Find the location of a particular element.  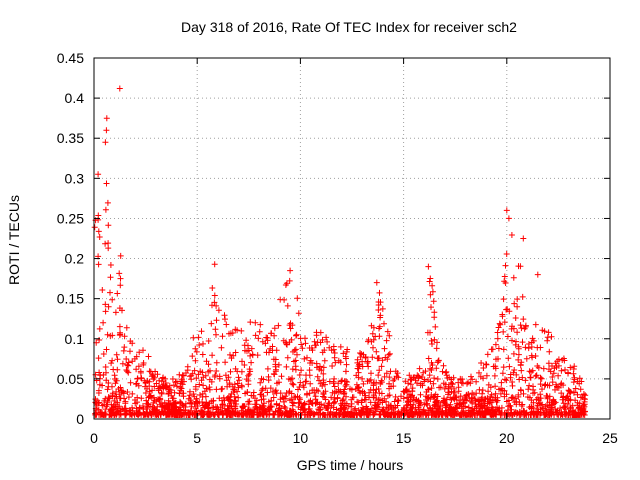

y-tick-label: 0.4 is located at coordinates (75, 98).